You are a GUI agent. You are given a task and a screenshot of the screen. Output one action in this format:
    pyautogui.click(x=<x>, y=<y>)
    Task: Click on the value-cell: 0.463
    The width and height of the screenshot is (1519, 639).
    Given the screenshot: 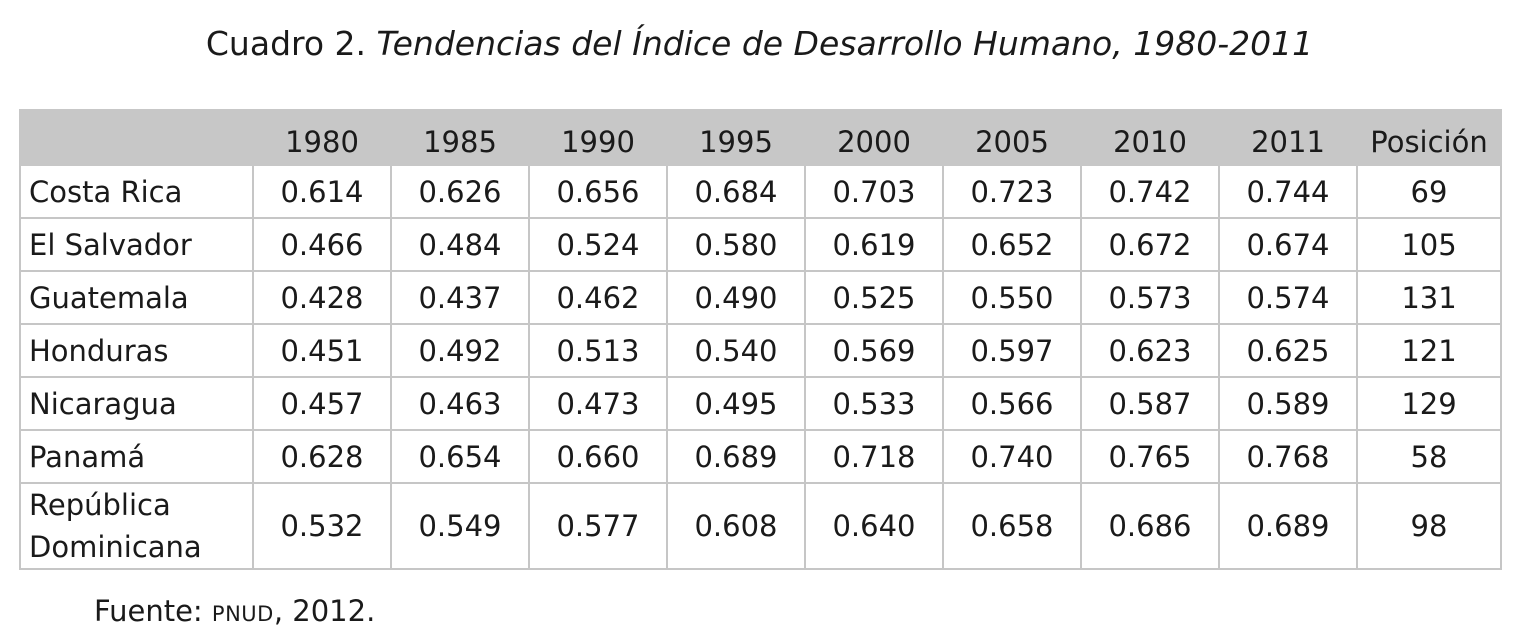 What is the action you would take?
    pyautogui.click(x=460, y=403)
    